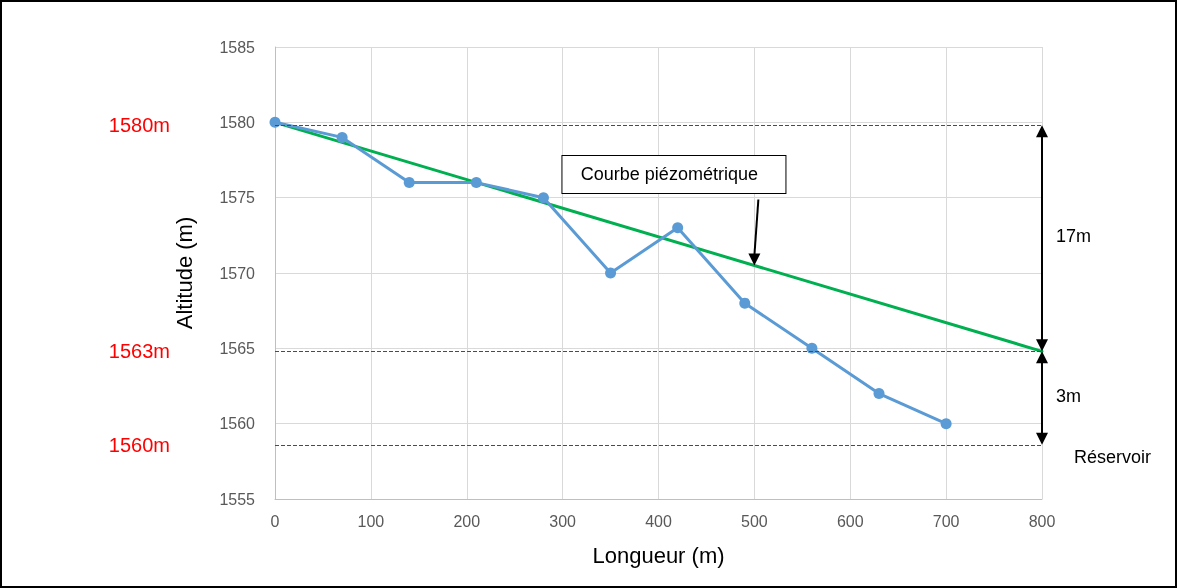 The height and width of the screenshot is (588, 1177). I want to click on annotation: Courbe piézométrique, so click(674, 175).